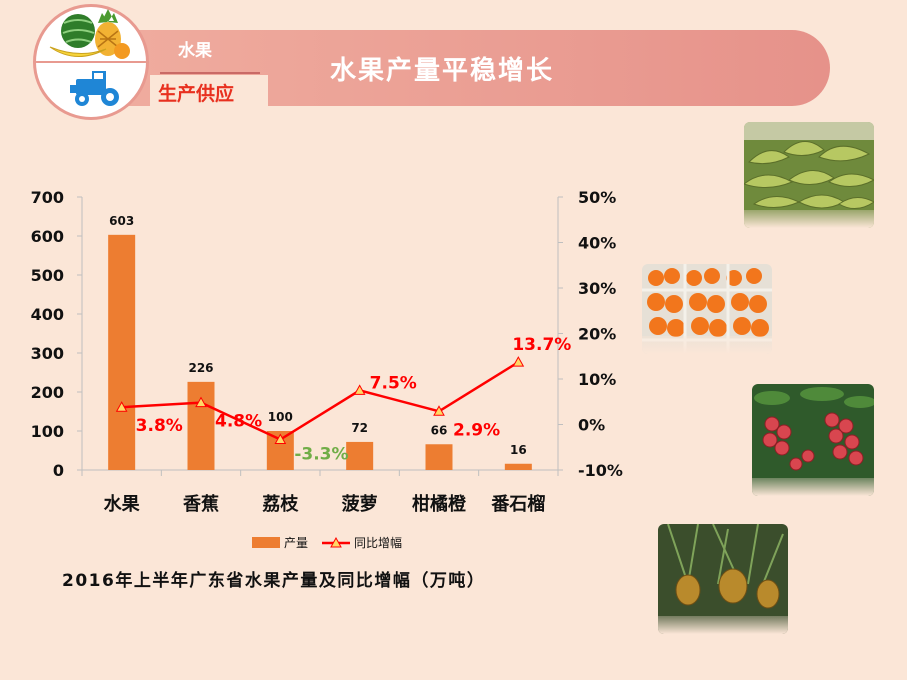 This screenshot has width=907, height=680. What do you see at coordinates (58, 470) in the screenshot?
I see `y-left-tick-label: 0` at bounding box center [58, 470].